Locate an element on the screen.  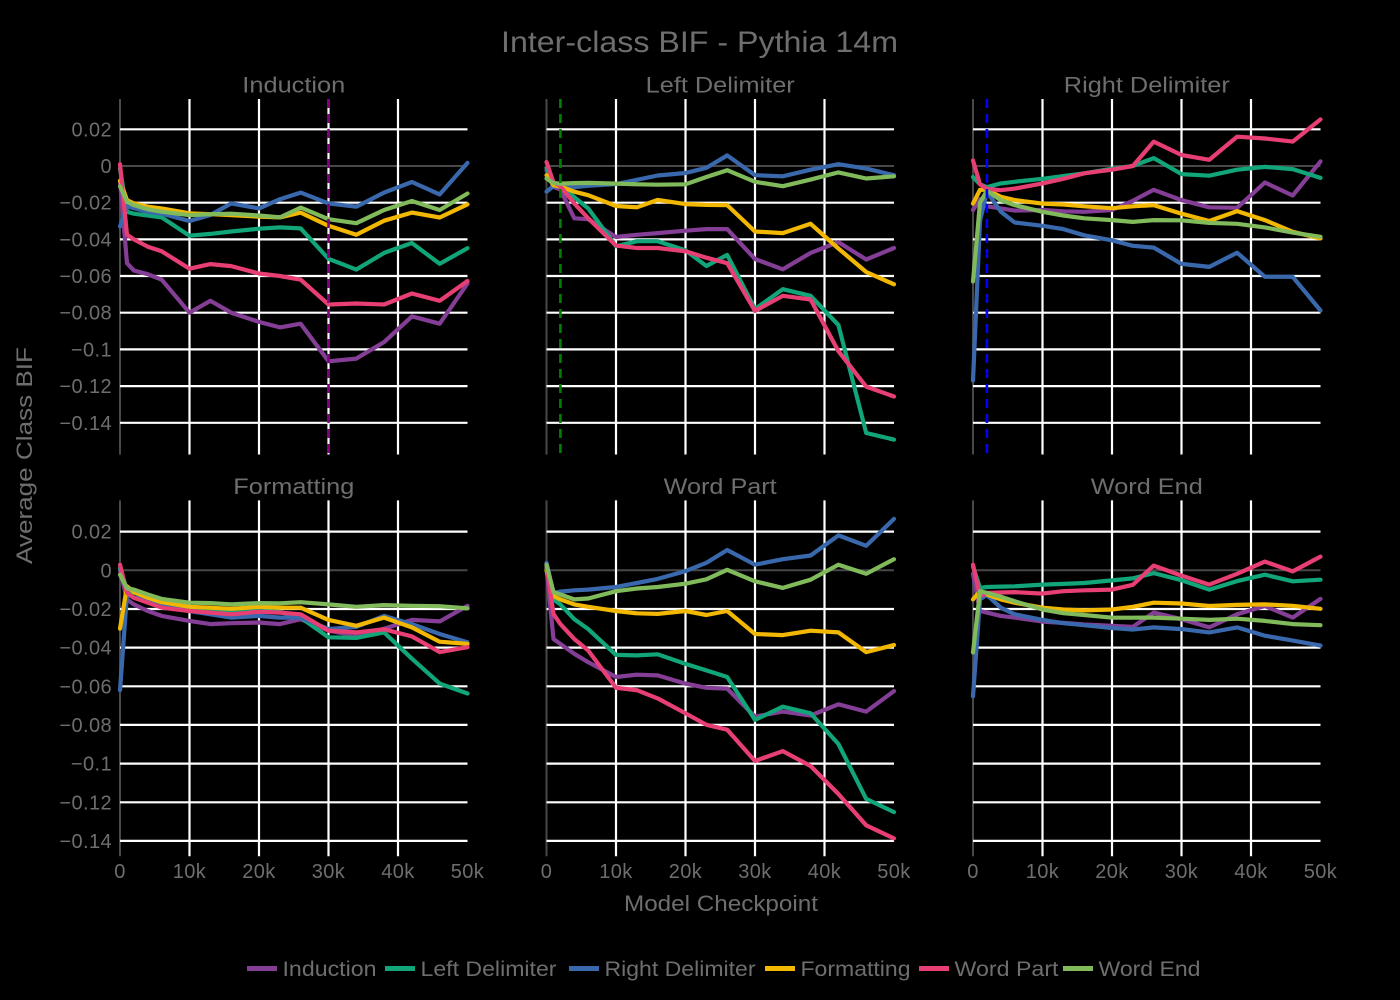
svg-text: Model Checkpoint is located at coordinates (721, 903).